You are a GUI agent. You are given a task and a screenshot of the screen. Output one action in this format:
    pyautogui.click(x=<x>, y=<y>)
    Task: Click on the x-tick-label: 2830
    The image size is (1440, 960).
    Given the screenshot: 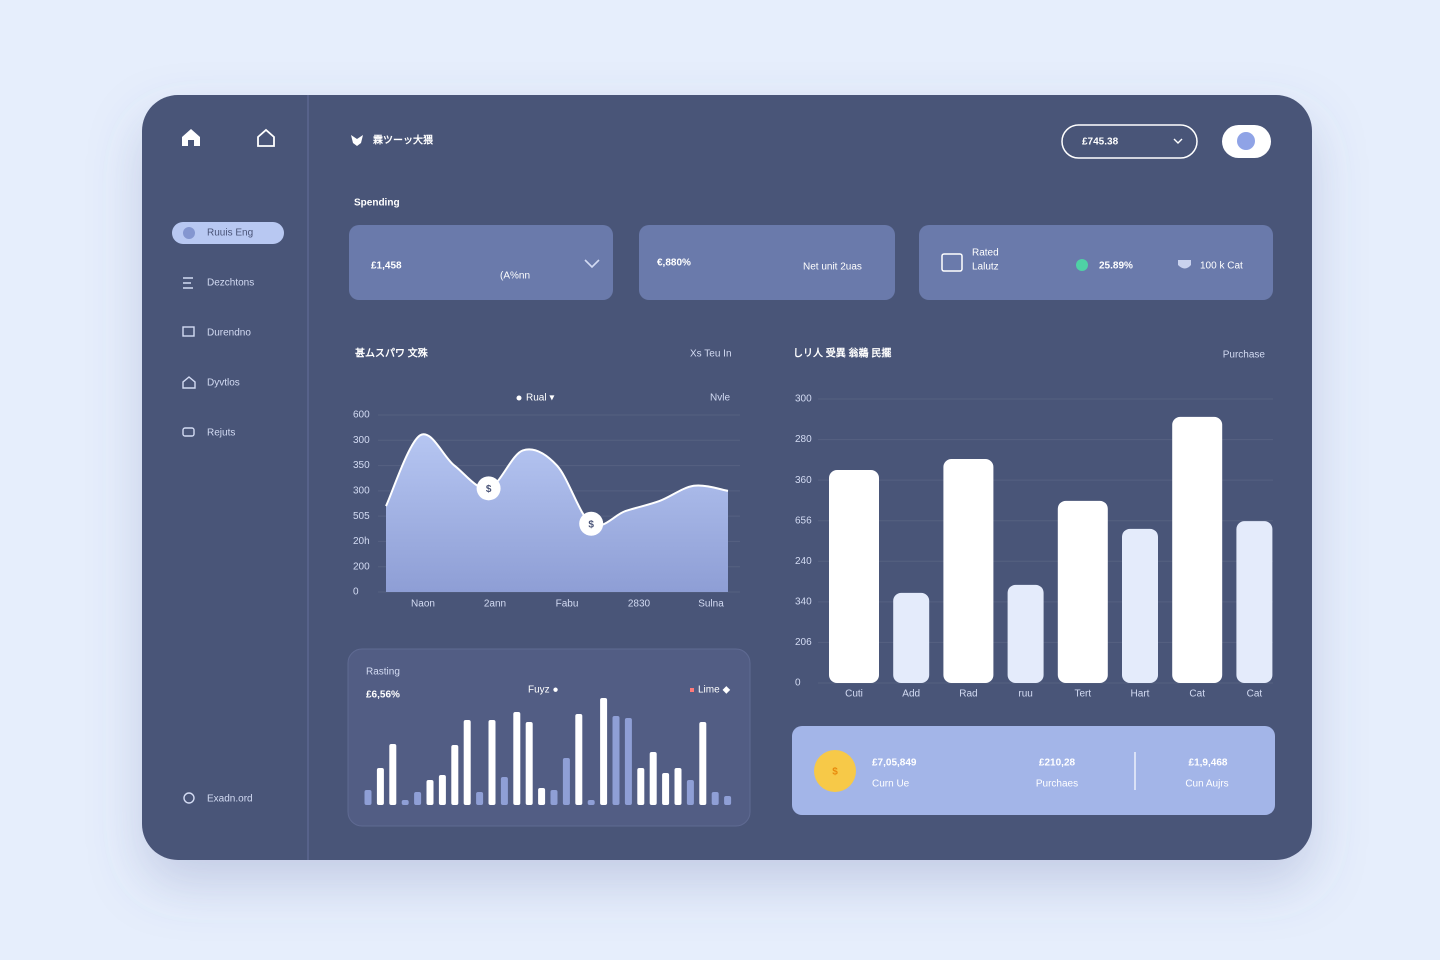 What is the action you would take?
    pyautogui.click(x=639, y=604)
    